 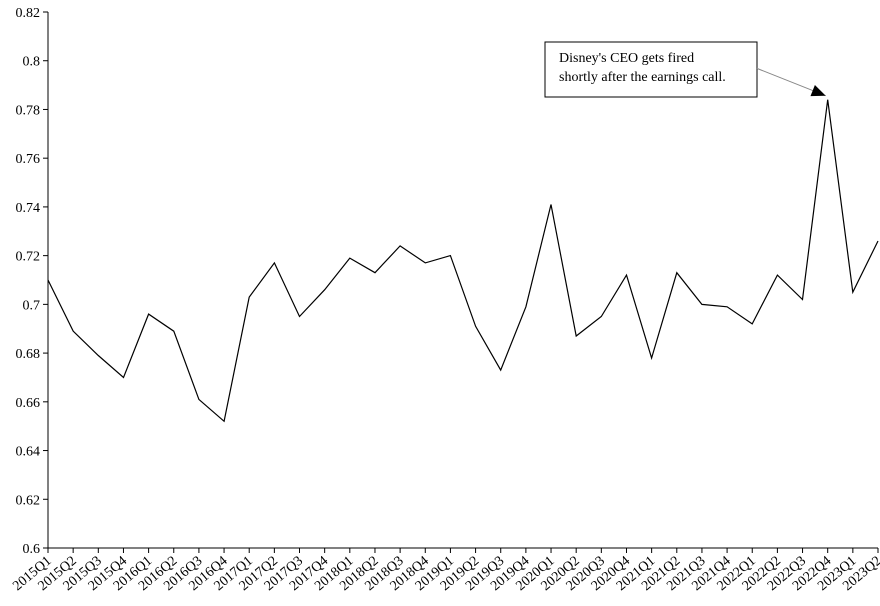 I want to click on y-tick-label: 0.74, so click(x=28, y=208).